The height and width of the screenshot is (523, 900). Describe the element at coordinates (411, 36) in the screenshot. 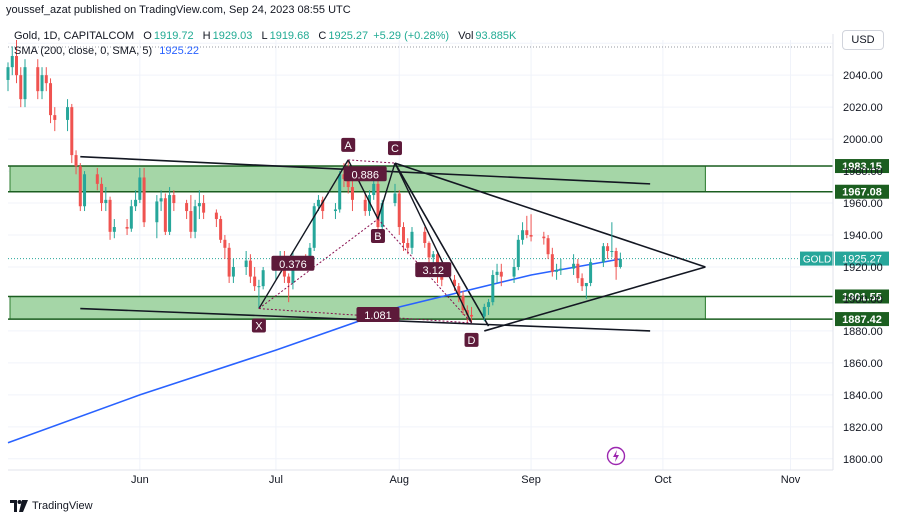

I see `change-value: +5.29 (+0.28%)` at that location.